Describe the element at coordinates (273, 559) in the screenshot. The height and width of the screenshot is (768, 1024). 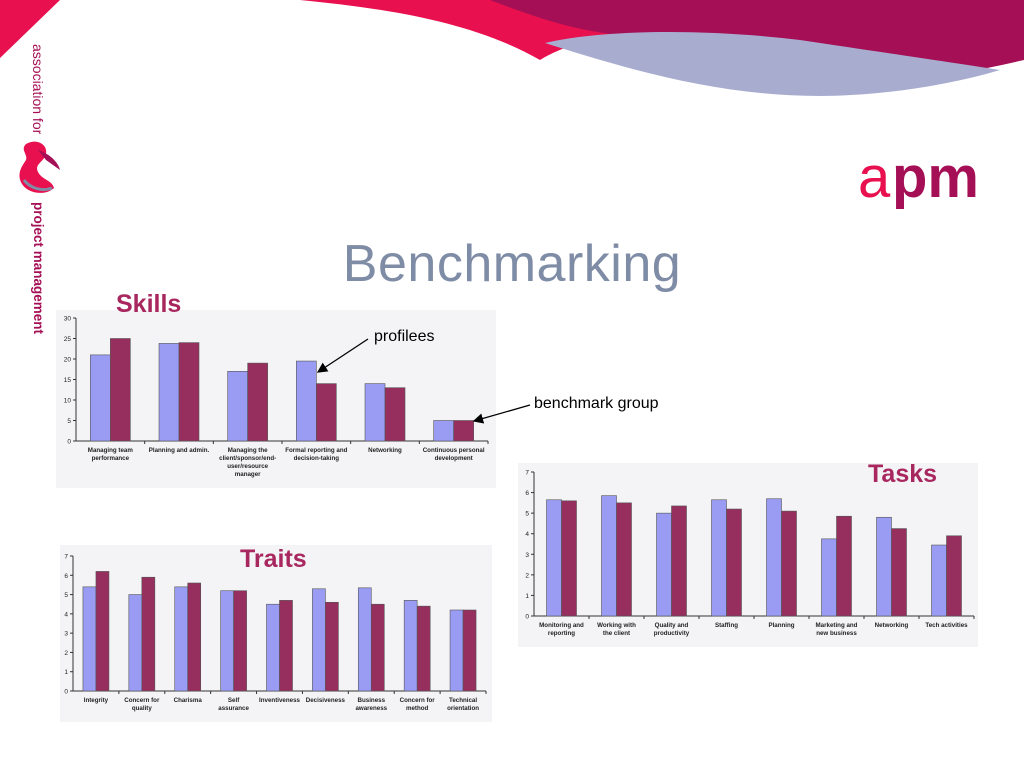
I see `traits-label: Traits` at that location.